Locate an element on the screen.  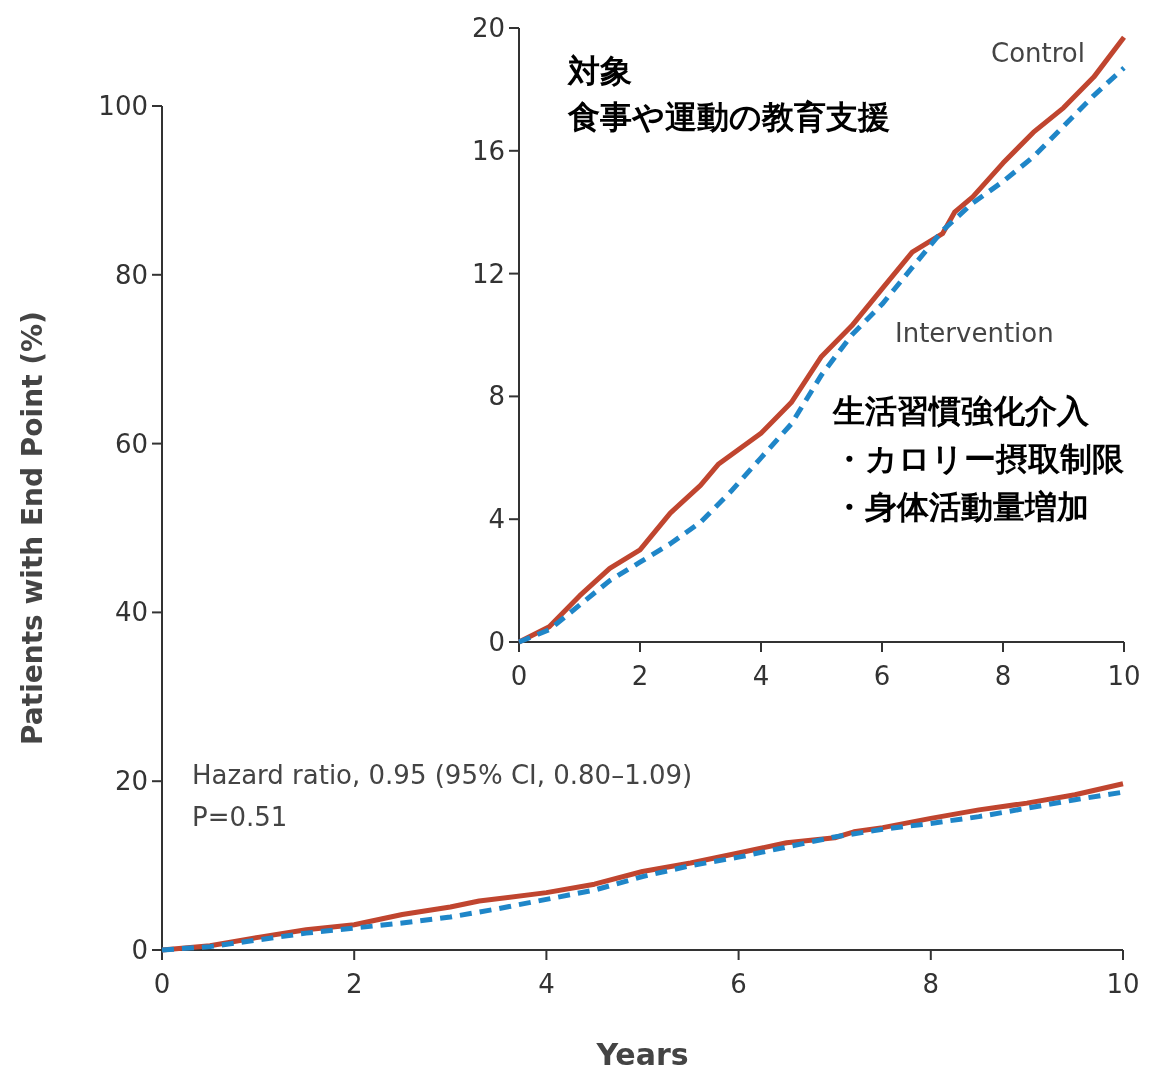
y-tick-label: 40 is located at coordinates (131, 612).